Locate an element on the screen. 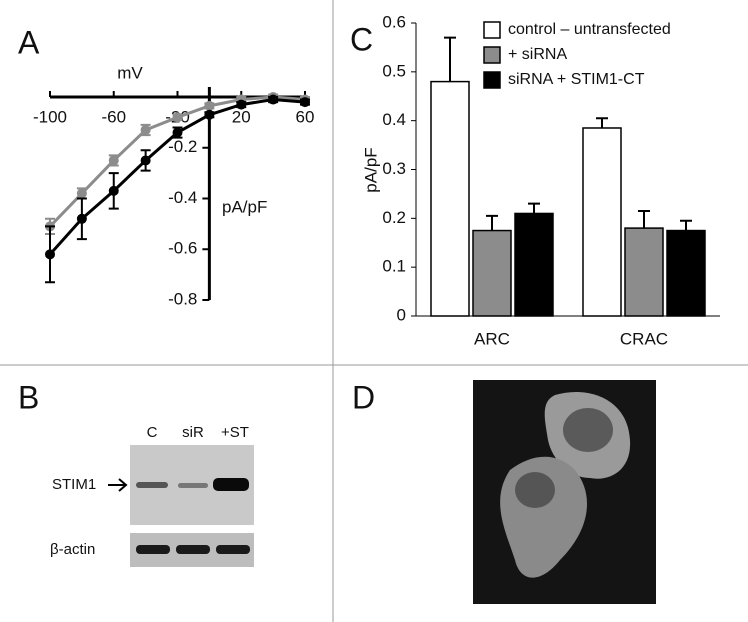 The image size is (748, 622). y-tick-label: -0.6 is located at coordinates (182, 248).